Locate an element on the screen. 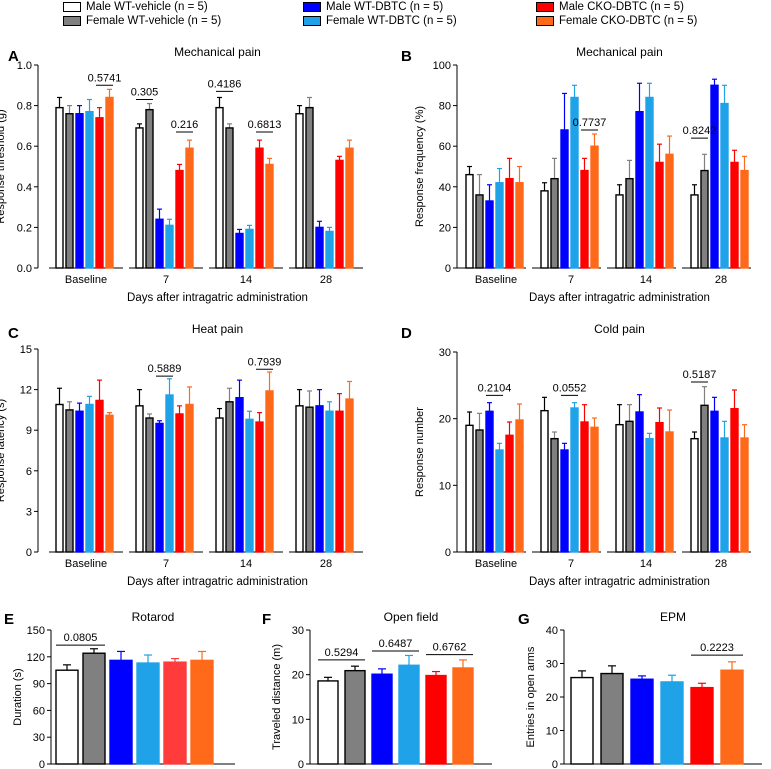  p-value-label: 0.5187 is located at coordinates (700, 375).